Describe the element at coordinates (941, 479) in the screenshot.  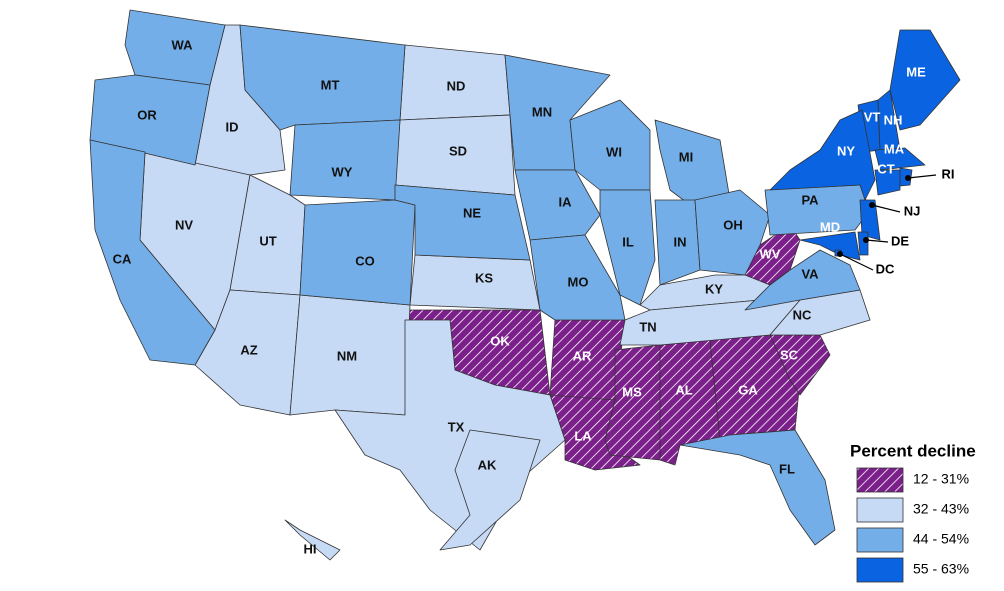
I see `legend-label: 12 - 31%` at that location.